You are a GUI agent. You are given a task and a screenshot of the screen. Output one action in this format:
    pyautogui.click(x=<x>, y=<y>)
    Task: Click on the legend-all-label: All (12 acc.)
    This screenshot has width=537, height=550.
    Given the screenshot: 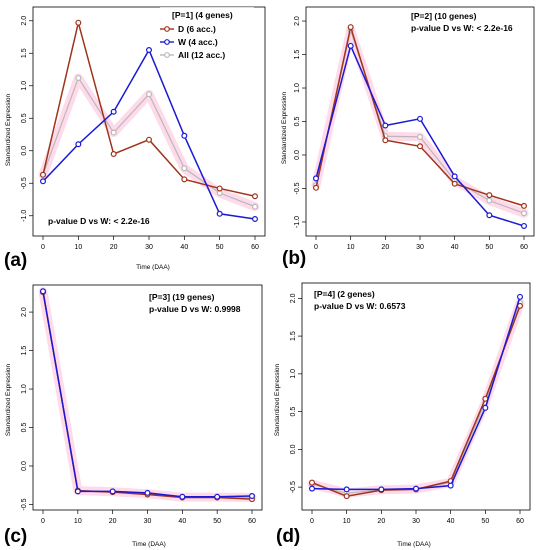 What is the action you would take?
    pyautogui.click(x=201, y=55)
    